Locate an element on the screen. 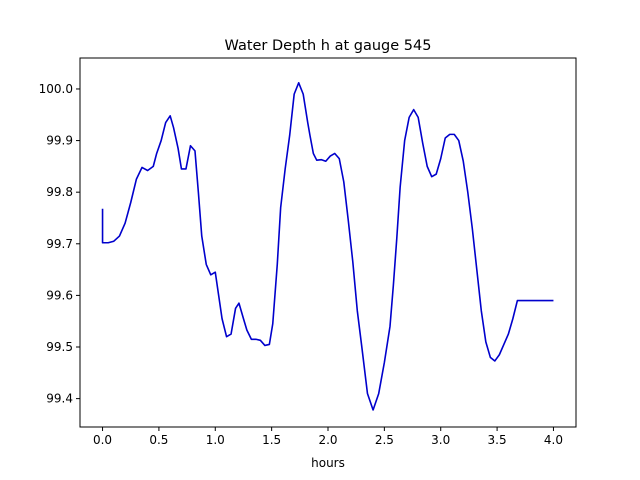 The width and height of the screenshot is (640, 480). x-tick-label: 3.5 is located at coordinates (497, 440).